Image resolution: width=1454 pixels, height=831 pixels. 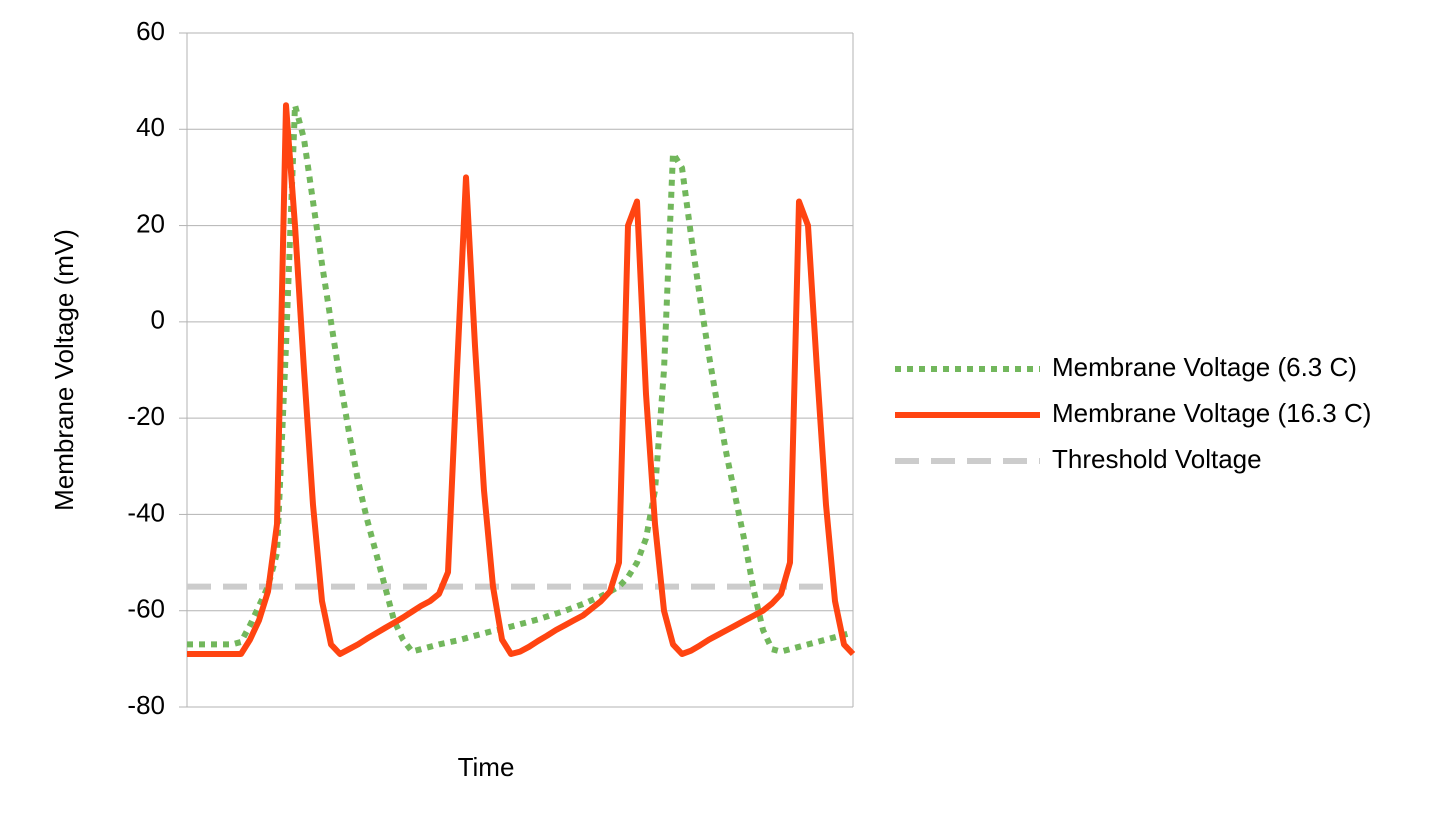 I want to click on legend-label: Membrane Voltage (6.3 C), so click(x=1204, y=367).